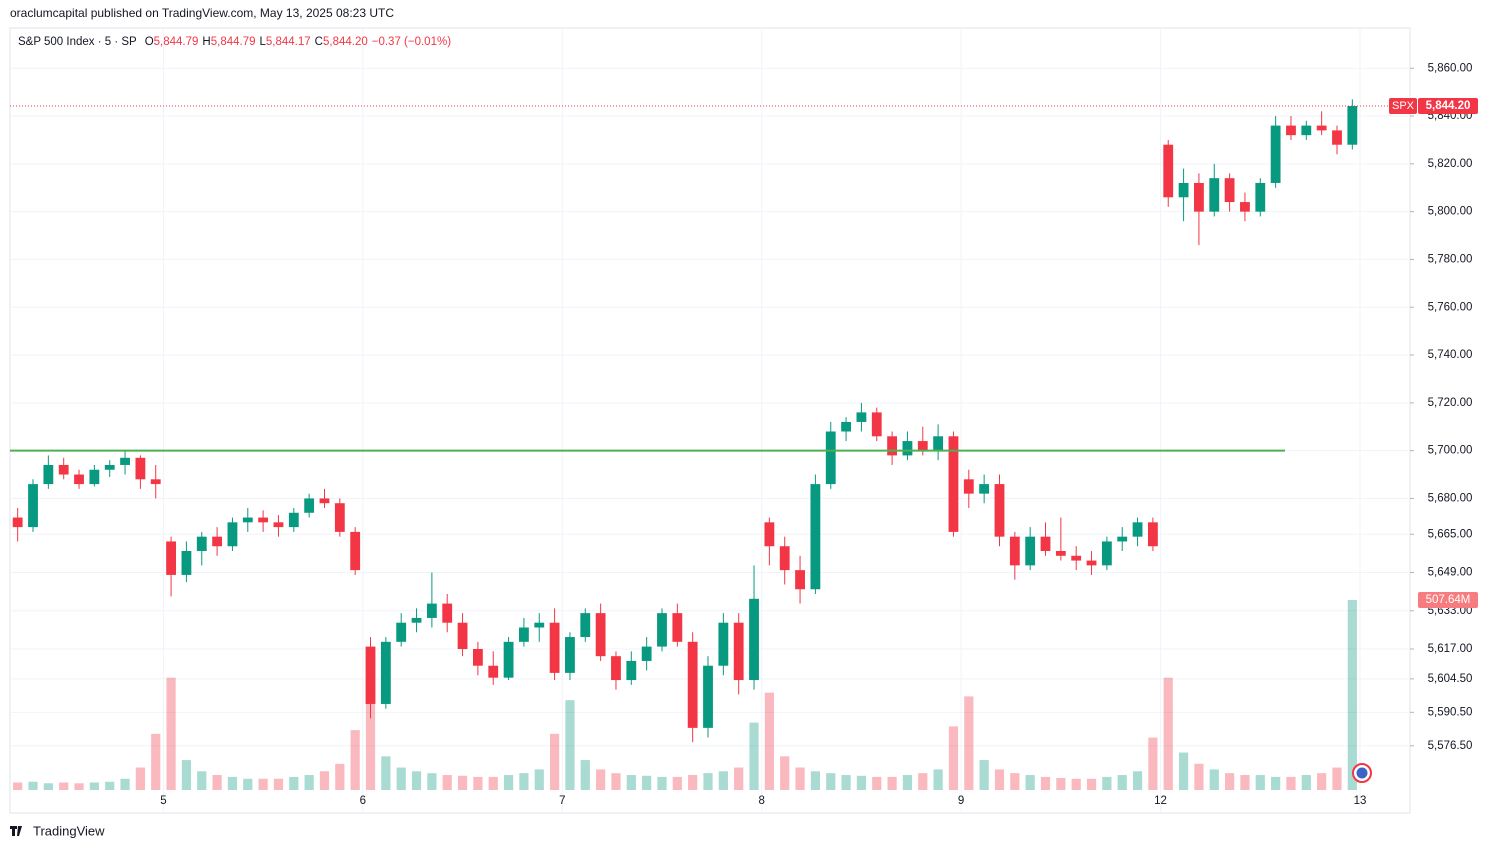 This screenshot has height=850, width=1493. What do you see at coordinates (57, 830) in the screenshot?
I see `logo: TradingView` at bounding box center [57, 830].